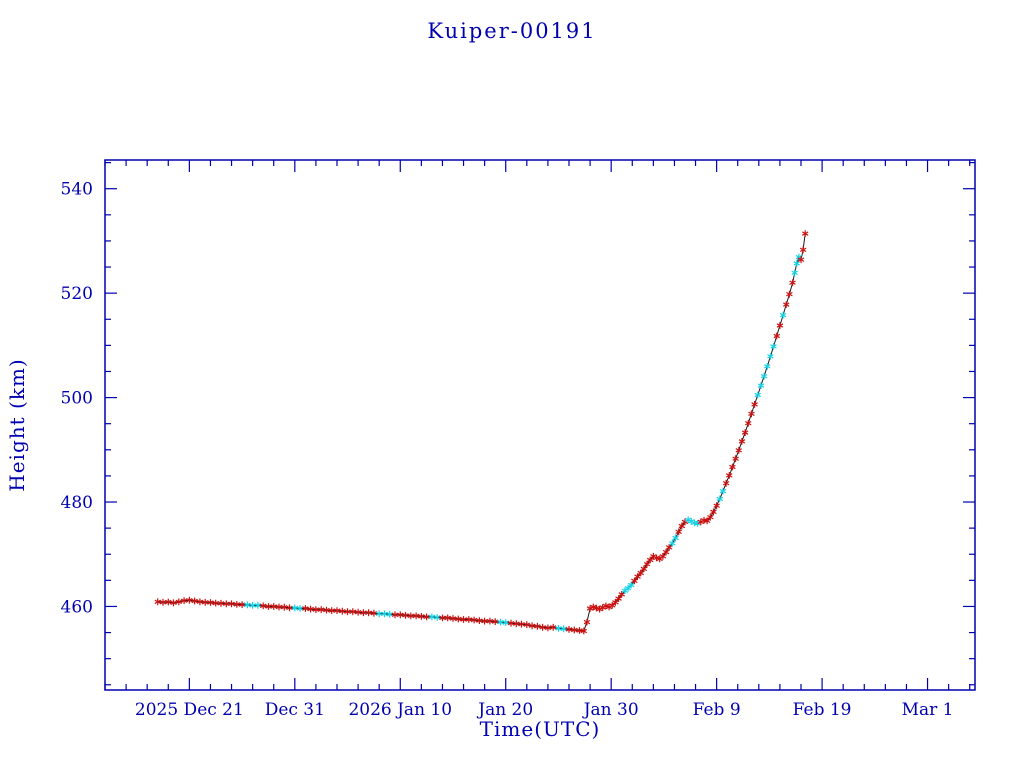  Describe the element at coordinates (610, 710) in the screenshot. I see `x-tick-label: Jan 30` at that location.